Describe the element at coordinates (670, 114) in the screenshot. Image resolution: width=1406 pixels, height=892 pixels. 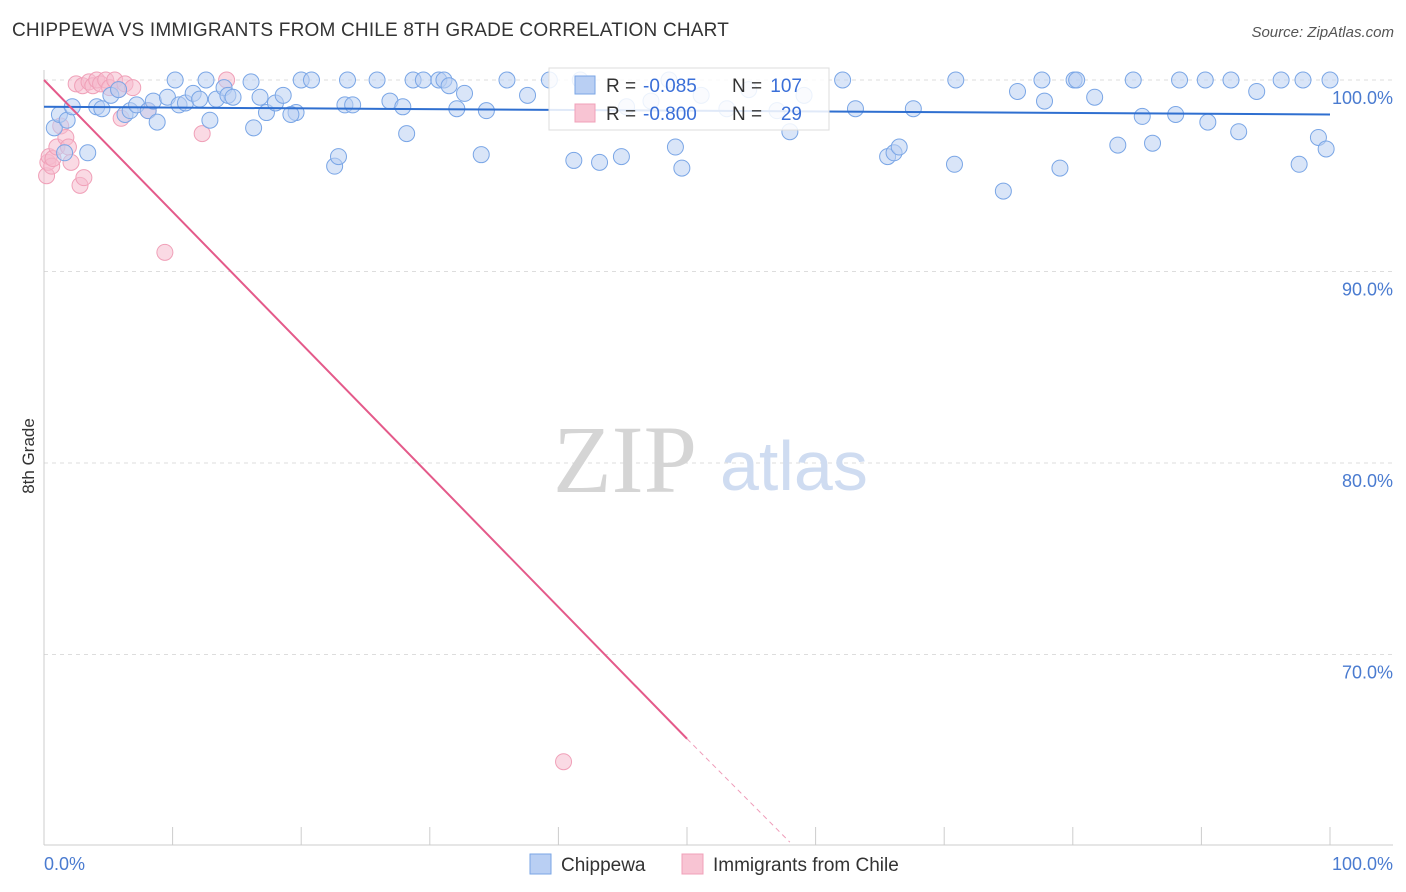
I see `stats-r-value-chile: -0.800` at that location.